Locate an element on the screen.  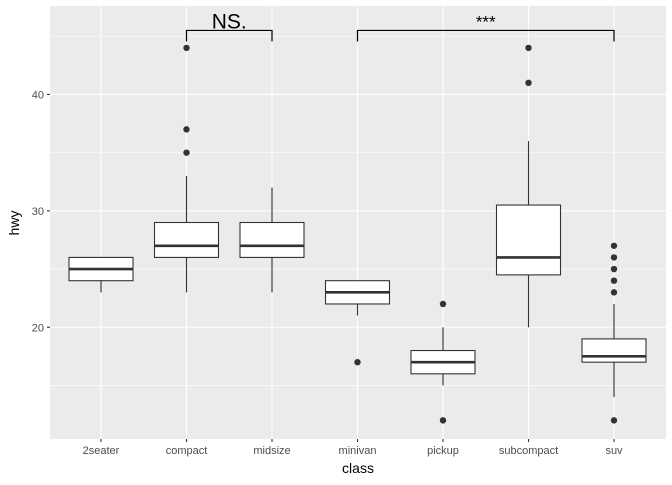
annotation-layer: NS. *** is located at coordinates (400, 26).